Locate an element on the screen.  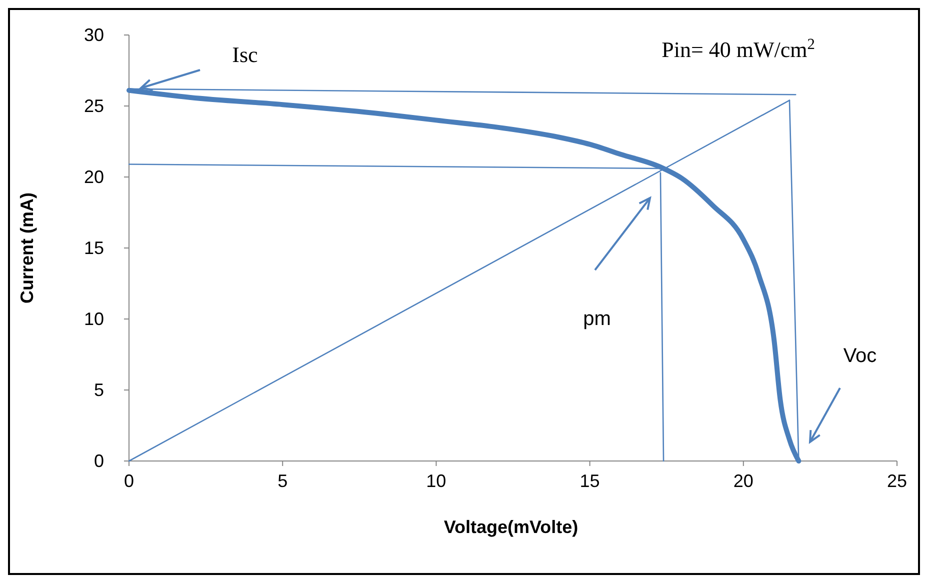
x-tick-label: 5 is located at coordinates (283, 481).